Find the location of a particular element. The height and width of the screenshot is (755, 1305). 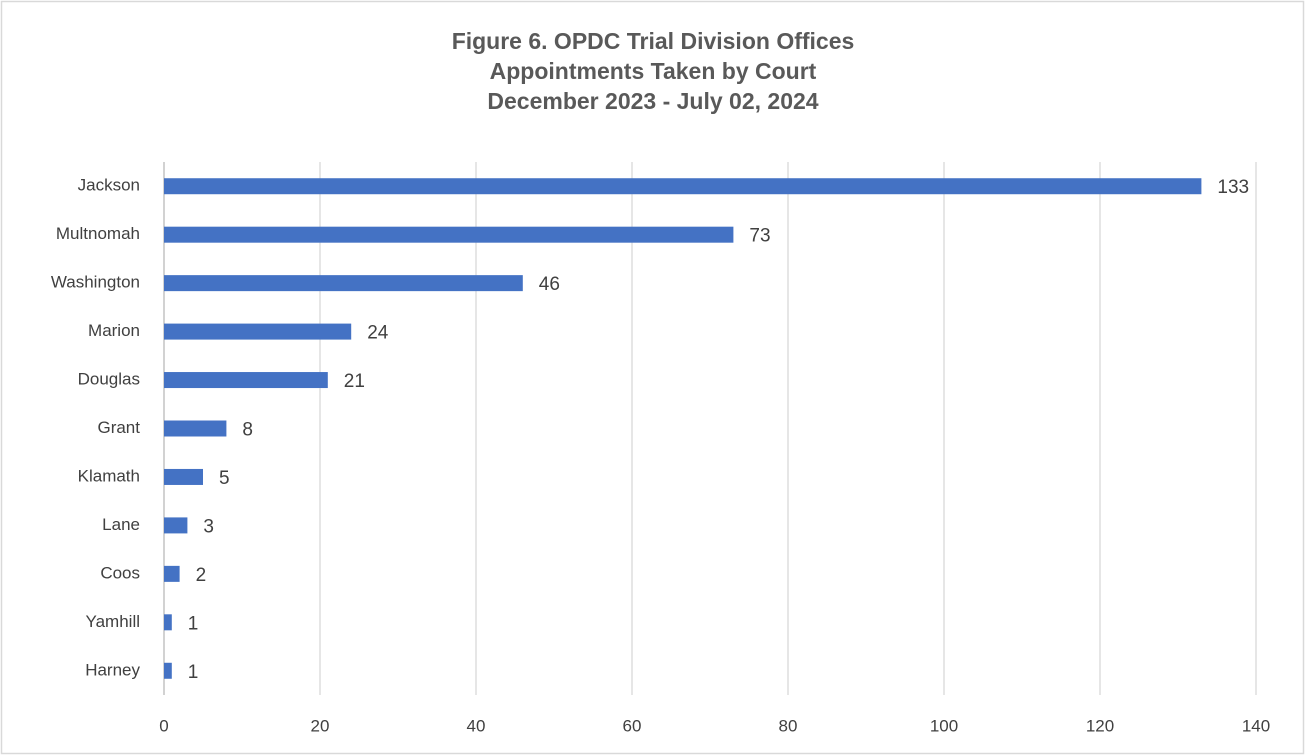

x-tick-label: 100 is located at coordinates (944, 725).